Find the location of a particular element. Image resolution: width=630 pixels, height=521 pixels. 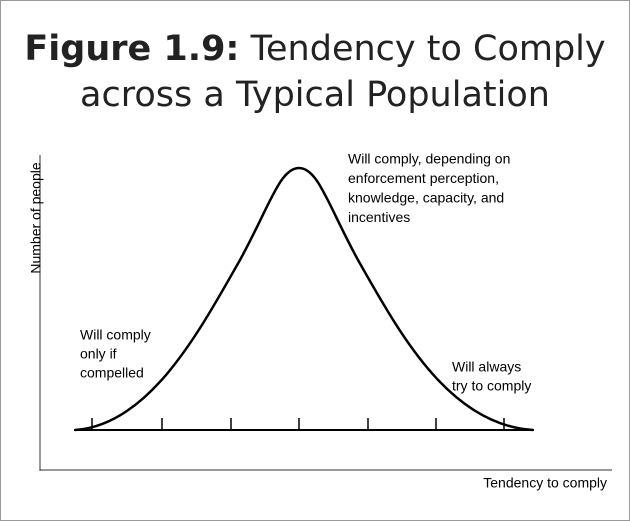

y-axis-label: Number of people is located at coordinates (36, 218).